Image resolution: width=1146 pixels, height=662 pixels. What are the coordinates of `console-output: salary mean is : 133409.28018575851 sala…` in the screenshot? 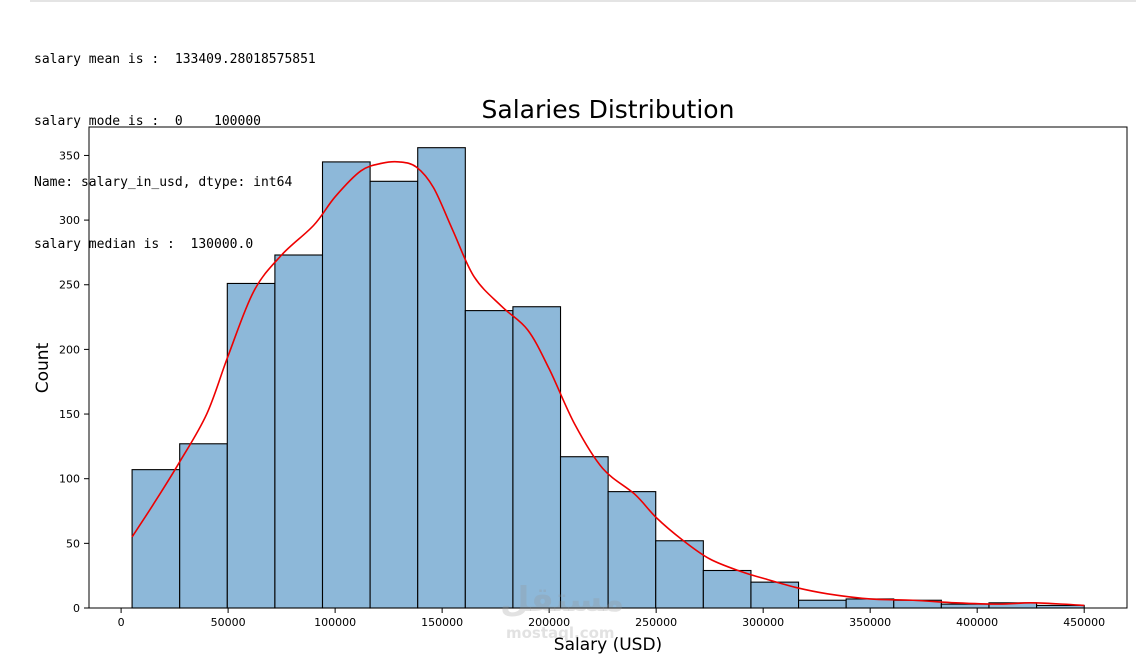 It's located at (175, 142).